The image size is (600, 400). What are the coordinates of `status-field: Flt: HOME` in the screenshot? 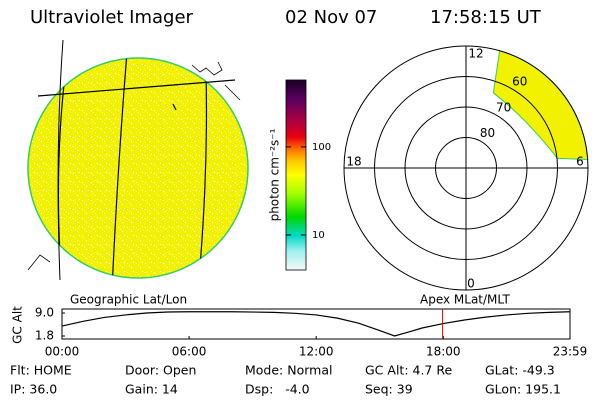 It's located at (41, 370).